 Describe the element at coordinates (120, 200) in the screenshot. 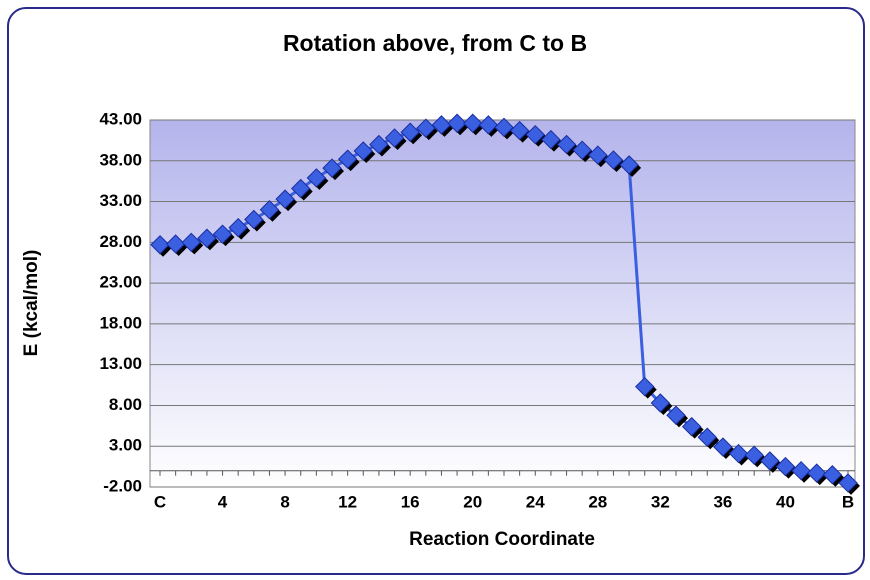

I see `y-tick-label: 33.00` at that location.